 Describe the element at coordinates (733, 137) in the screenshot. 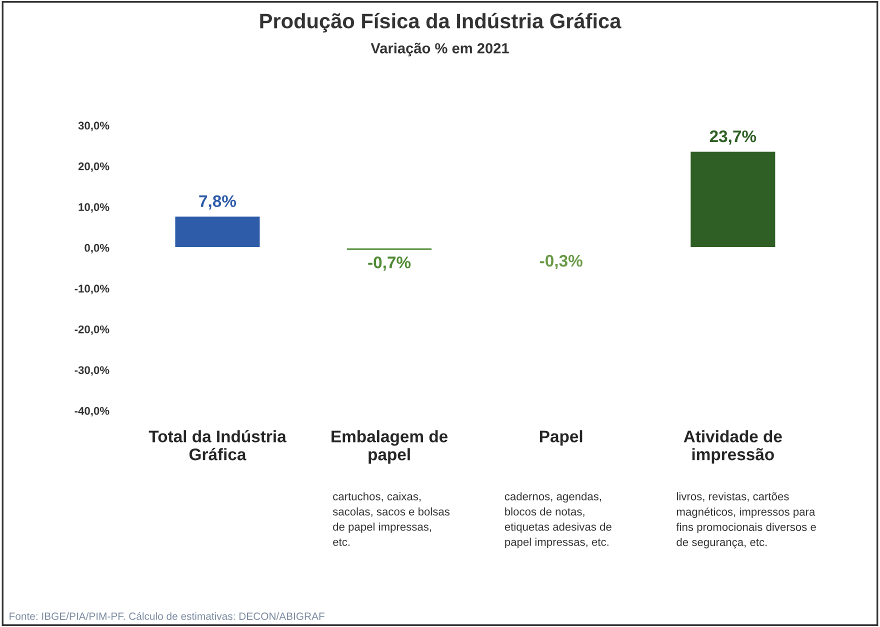

I see `data-label: 23,7%` at that location.